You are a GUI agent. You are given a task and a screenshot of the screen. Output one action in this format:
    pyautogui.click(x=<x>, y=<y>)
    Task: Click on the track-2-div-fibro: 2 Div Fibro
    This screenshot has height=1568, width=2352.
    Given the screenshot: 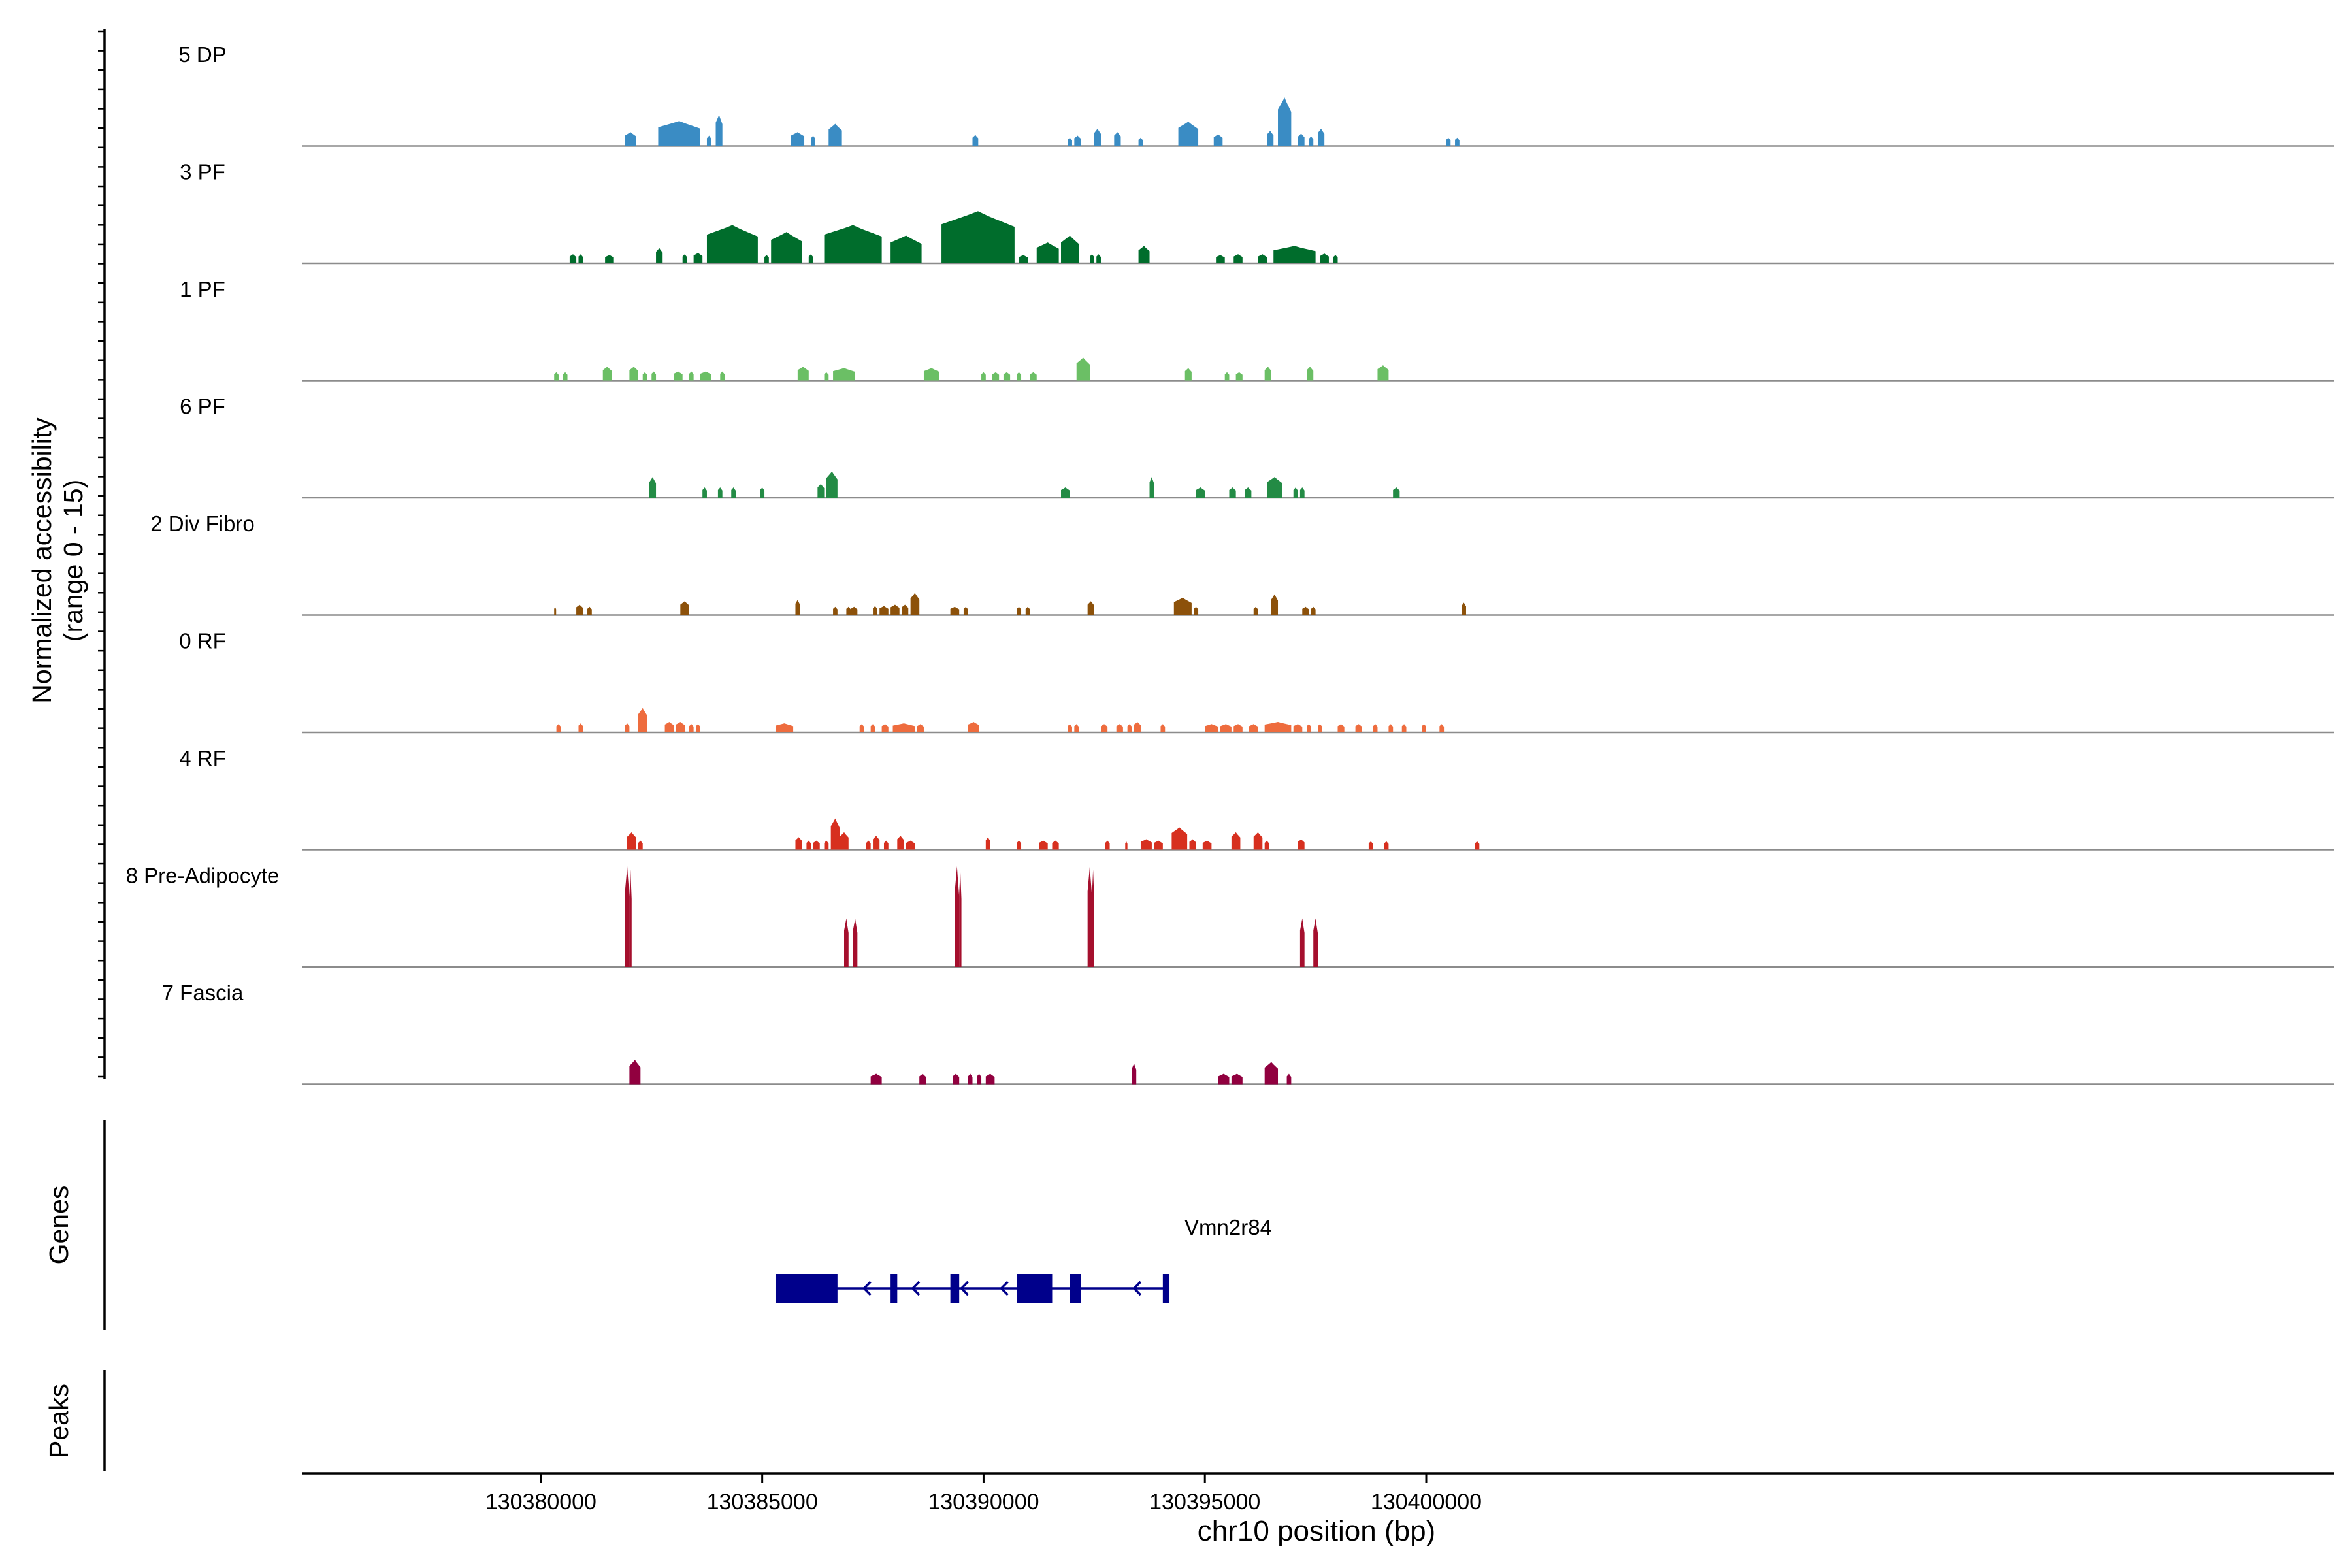 What is the action you would take?
    pyautogui.click(x=1242, y=564)
    